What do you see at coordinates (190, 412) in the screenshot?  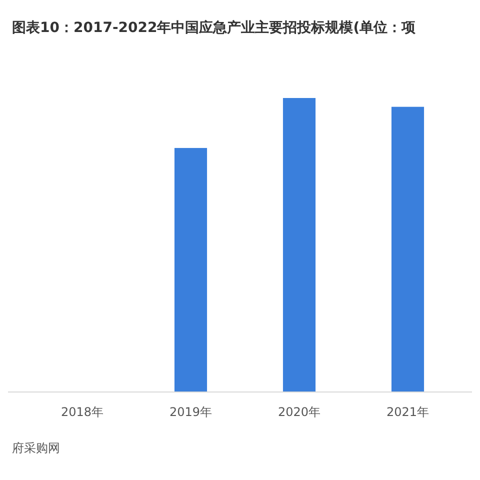 I see `x-tick-label: 2019年` at bounding box center [190, 412].